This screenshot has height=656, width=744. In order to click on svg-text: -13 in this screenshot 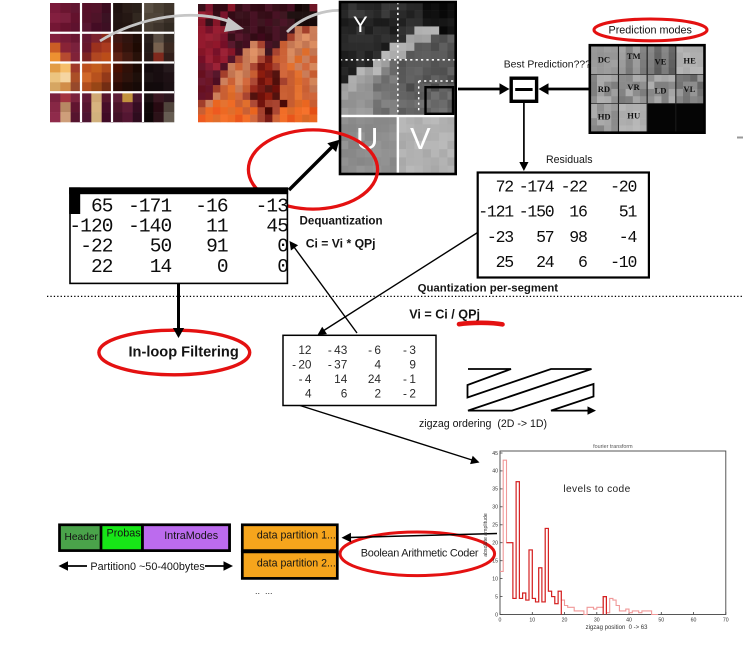, I will do `click(272, 206)`.